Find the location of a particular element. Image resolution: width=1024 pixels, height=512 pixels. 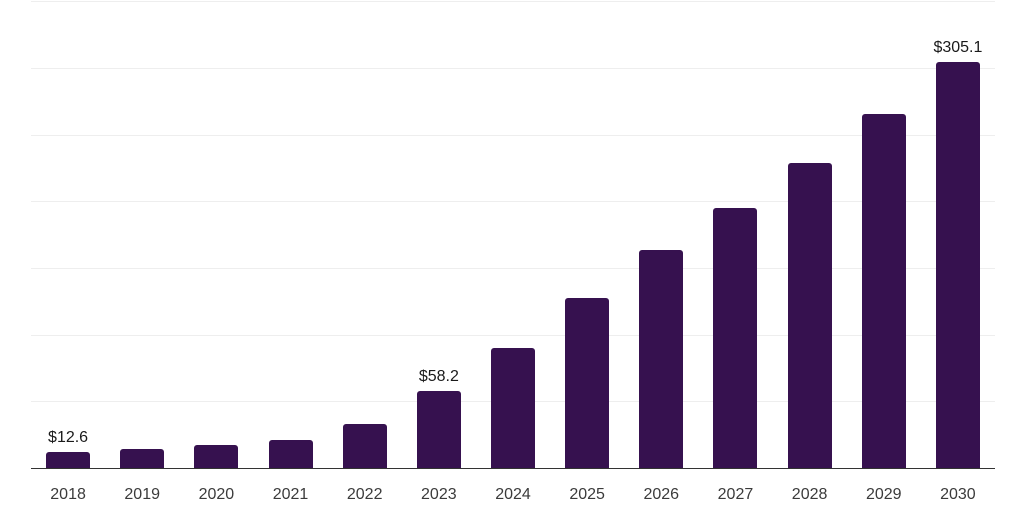

bar-2025 is located at coordinates (587, 383).